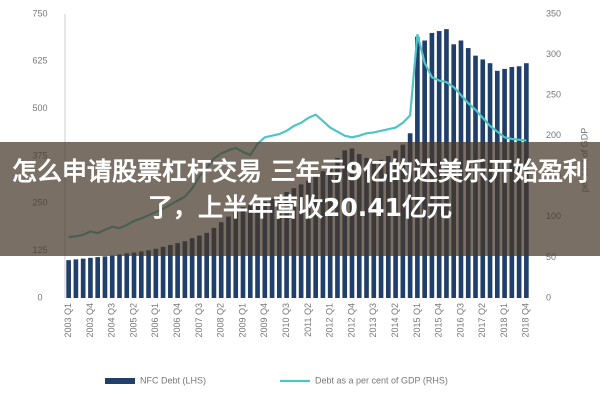  Describe the element at coordinates (242, 320) in the screenshot. I see `x-tick-label: 2009 Q1` at that location.